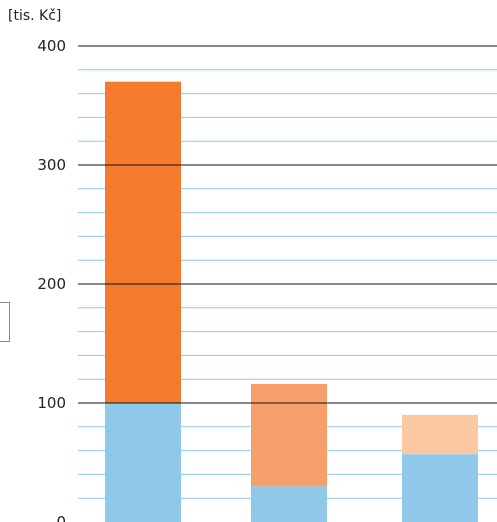 This screenshot has height=522, width=497. What do you see at coordinates (51, 165) in the screenshot?
I see `y-tick-label: 300` at bounding box center [51, 165].